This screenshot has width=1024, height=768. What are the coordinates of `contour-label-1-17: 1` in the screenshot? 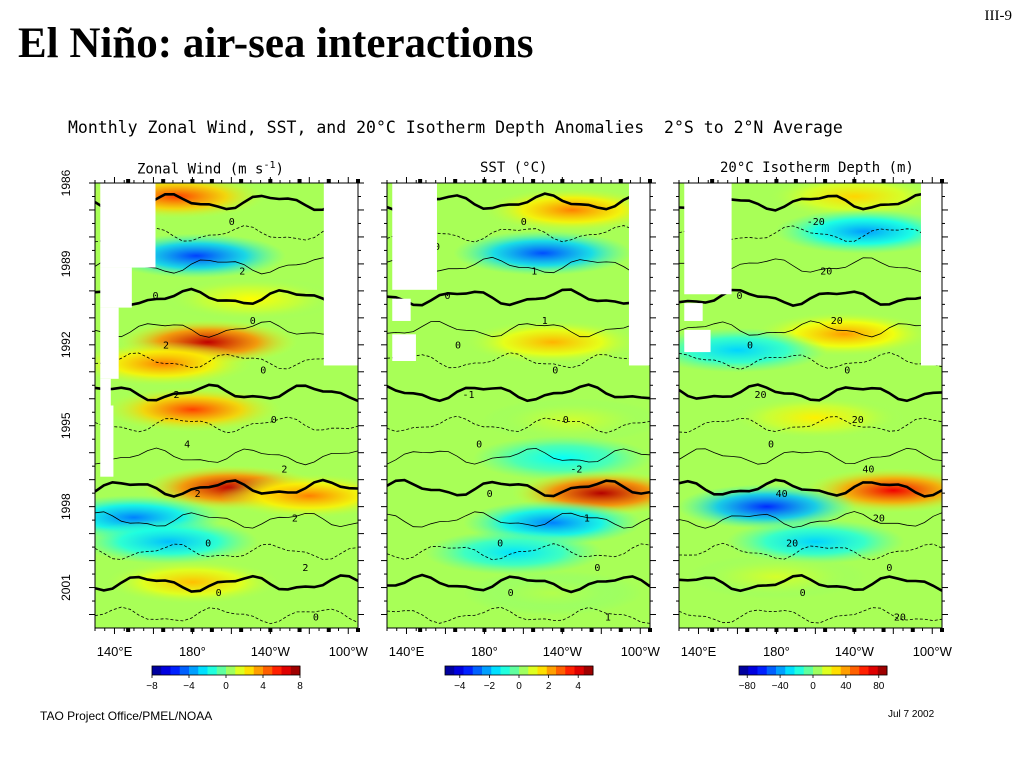 It's located at (608, 618).